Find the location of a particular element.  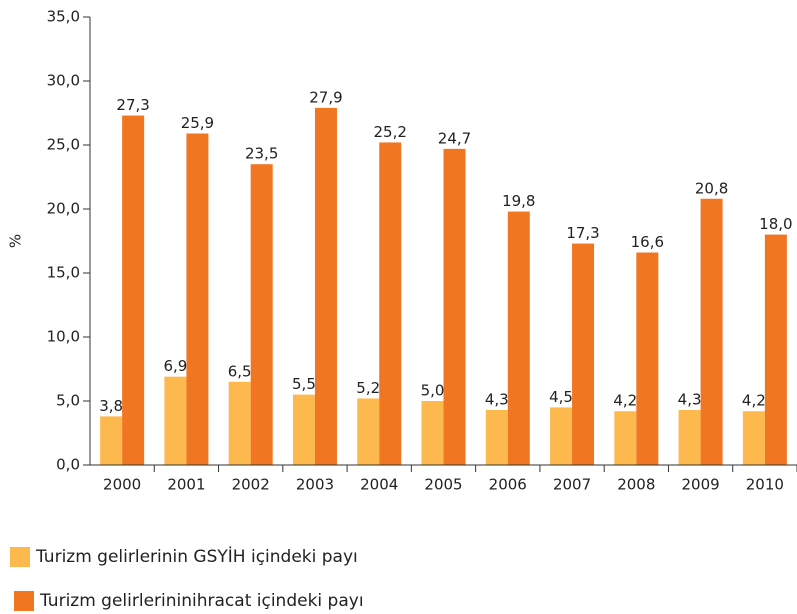

data-label: 4,5 is located at coordinates (561, 397).